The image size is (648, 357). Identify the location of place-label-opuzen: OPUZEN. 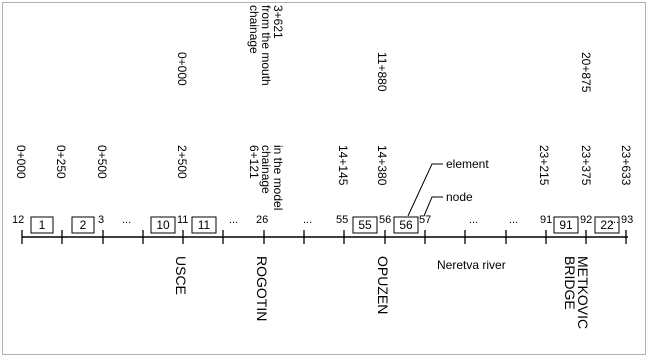
(383, 285).